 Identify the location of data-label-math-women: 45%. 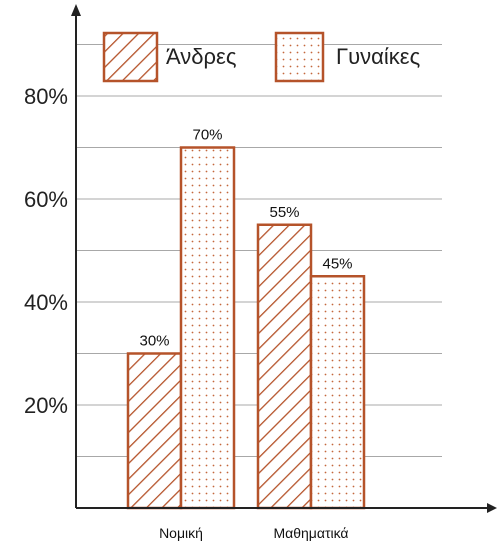
(337, 263).